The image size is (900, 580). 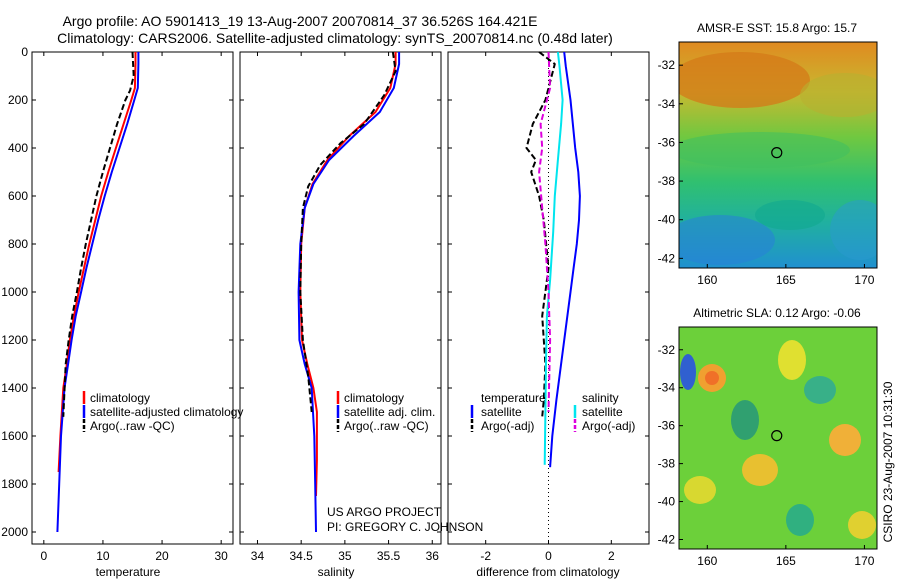 I want to click on legend-label-sal-argo: Argo(-adj), so click(x=608, y=426).